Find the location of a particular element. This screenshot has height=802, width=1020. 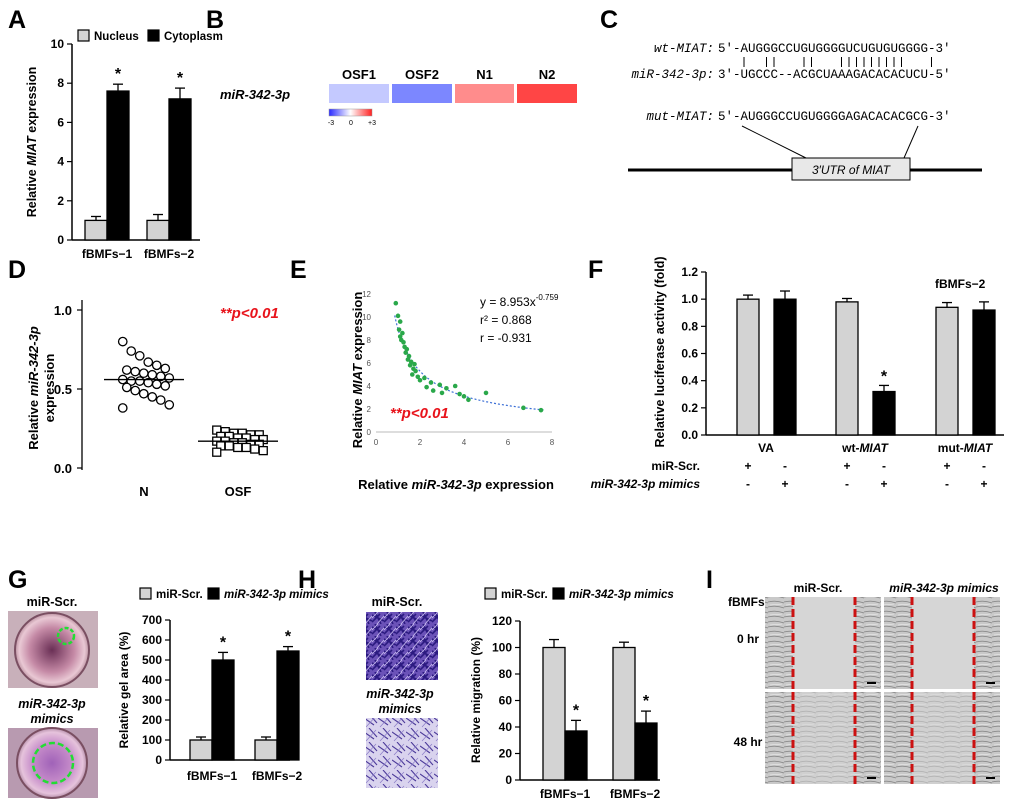

b-col-label-2: N1 is located at coordinates (484, 74).